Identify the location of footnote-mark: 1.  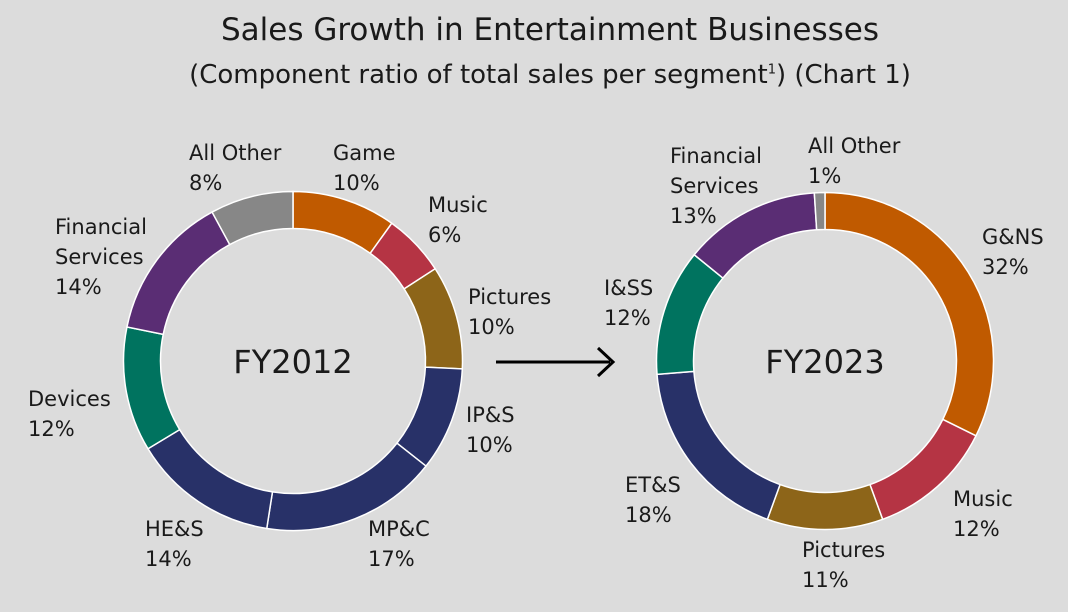
(771, 70).